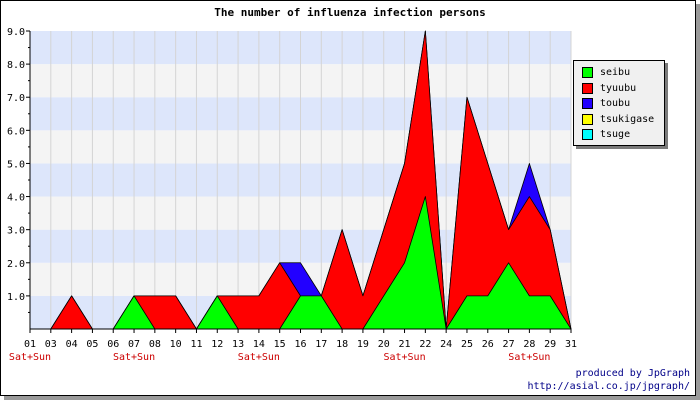  What do you see at coordinates (16, 65) in the screenshot?
I see `y-tick-label: 8.0` at bounding box center [16, 65].